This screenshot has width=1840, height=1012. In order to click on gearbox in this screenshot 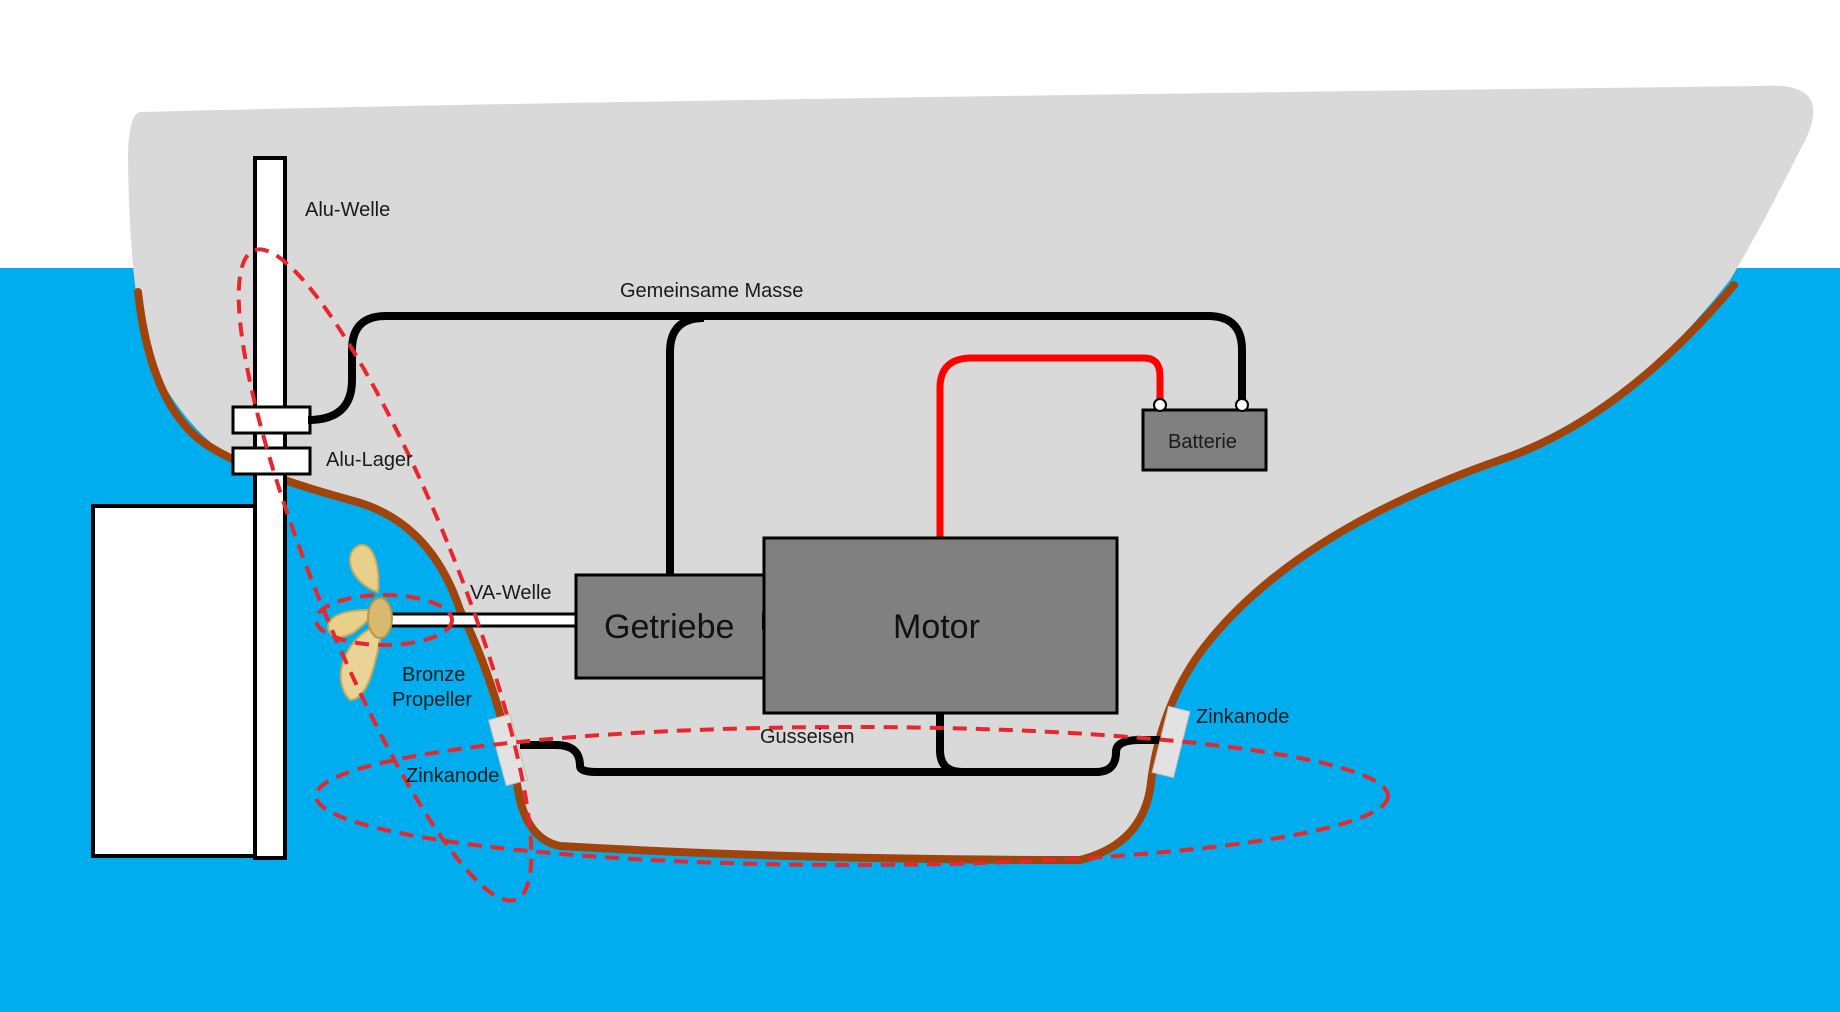, I will do `click(670, 626)`.